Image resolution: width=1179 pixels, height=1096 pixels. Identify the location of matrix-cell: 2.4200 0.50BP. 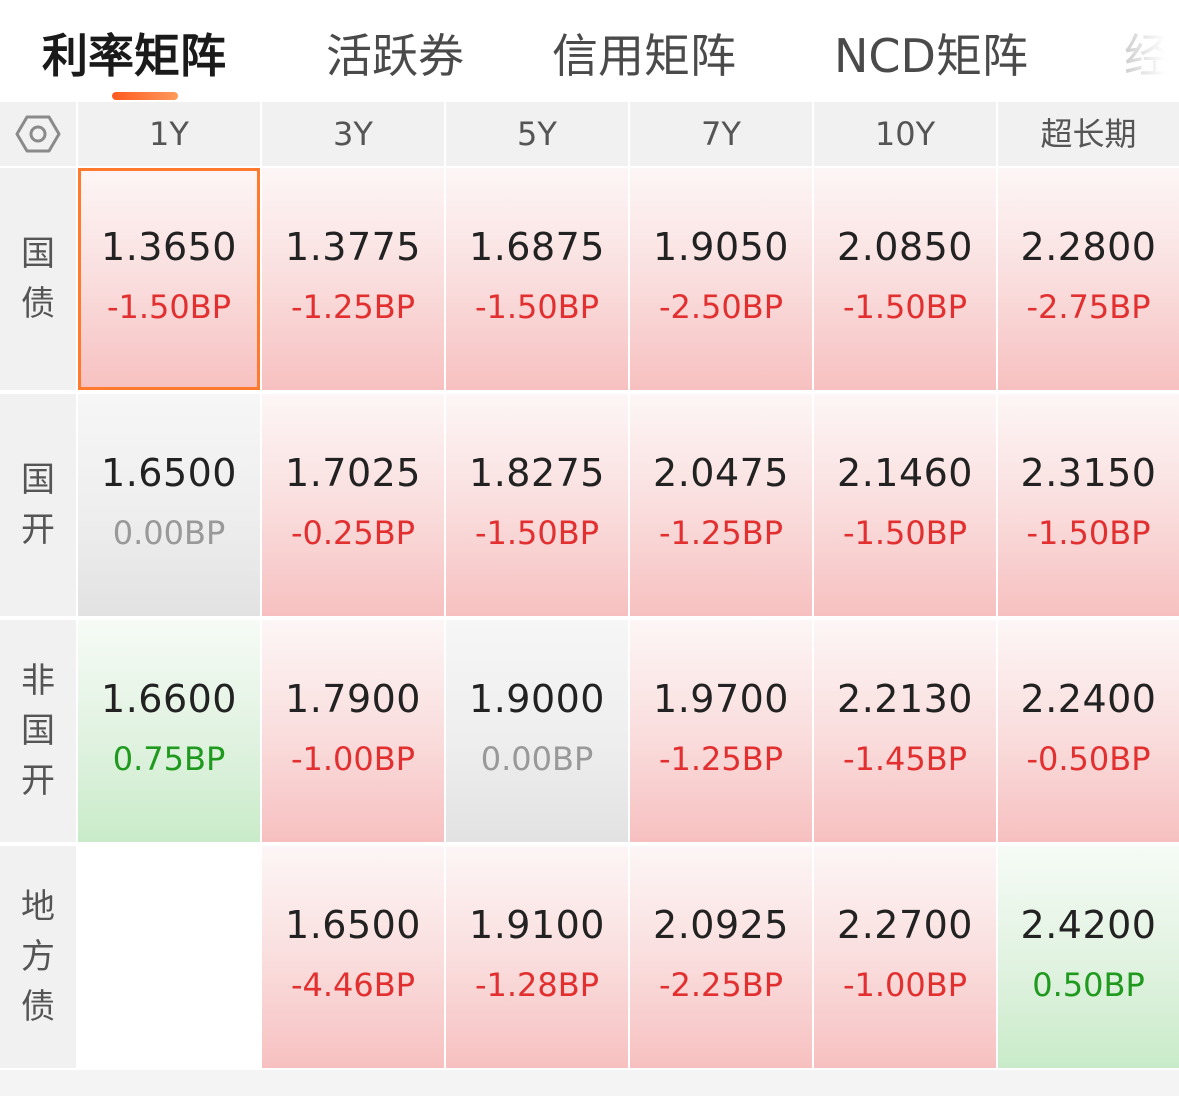
(1088, 957).